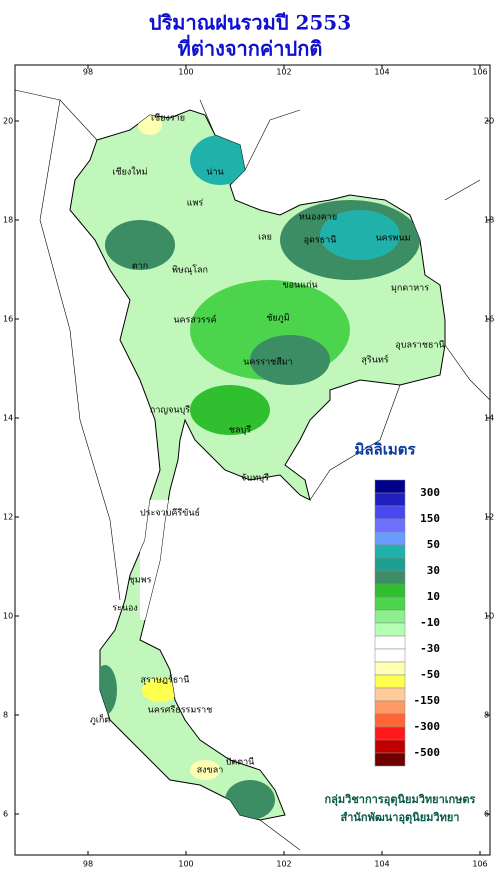 The image size is (500, 871). I want to click on lat-tick-label: 10, so click(8, 616).